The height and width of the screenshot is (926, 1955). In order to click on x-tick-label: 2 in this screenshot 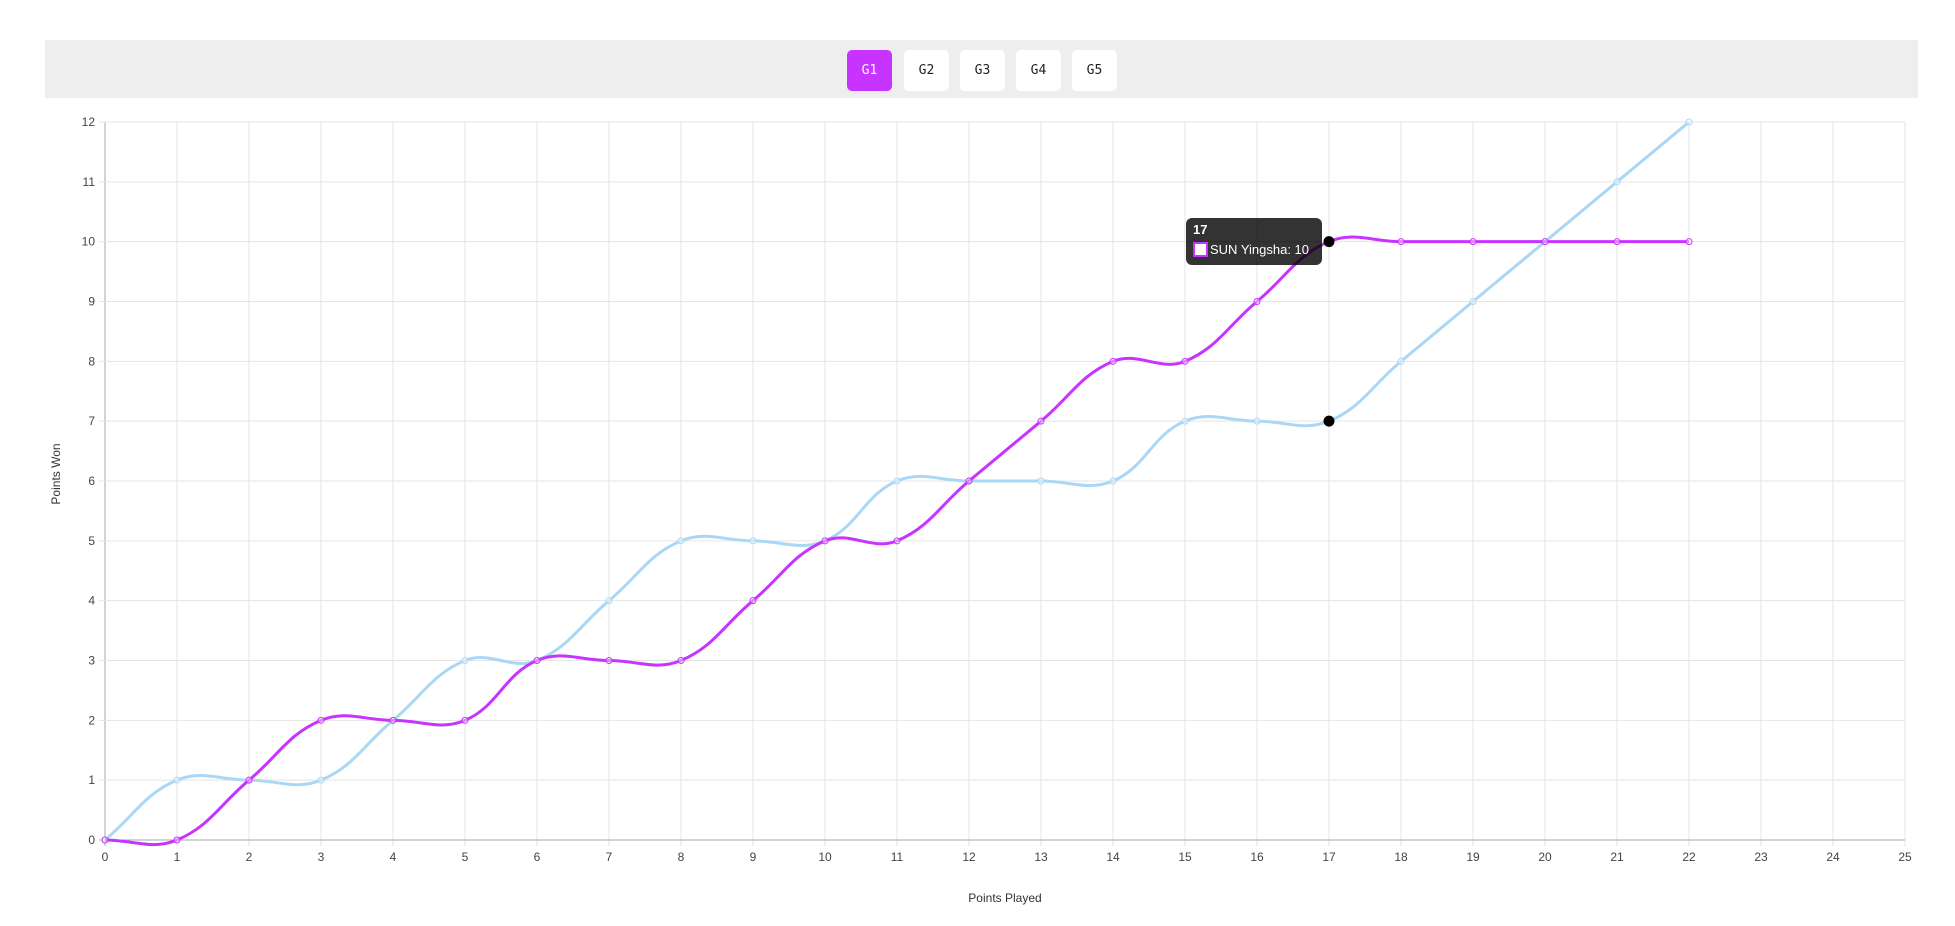, I will do `click(249, 857)`.